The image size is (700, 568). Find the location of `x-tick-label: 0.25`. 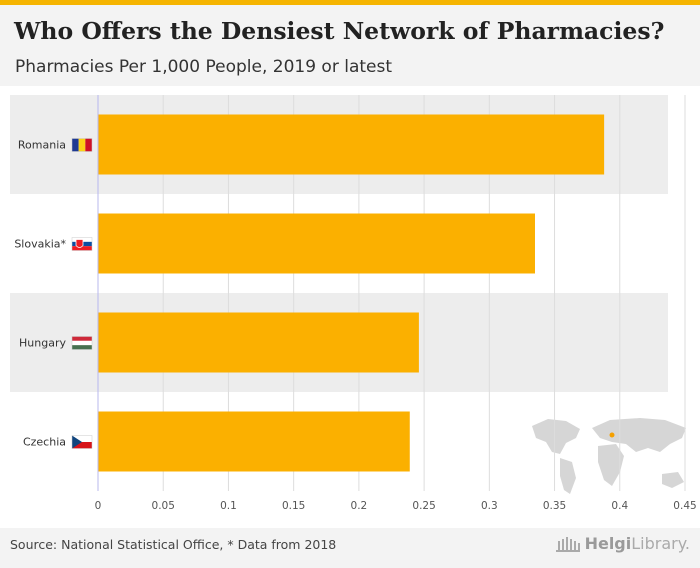

x-tick-label: 0.25 is located at coordinates (423, 506).